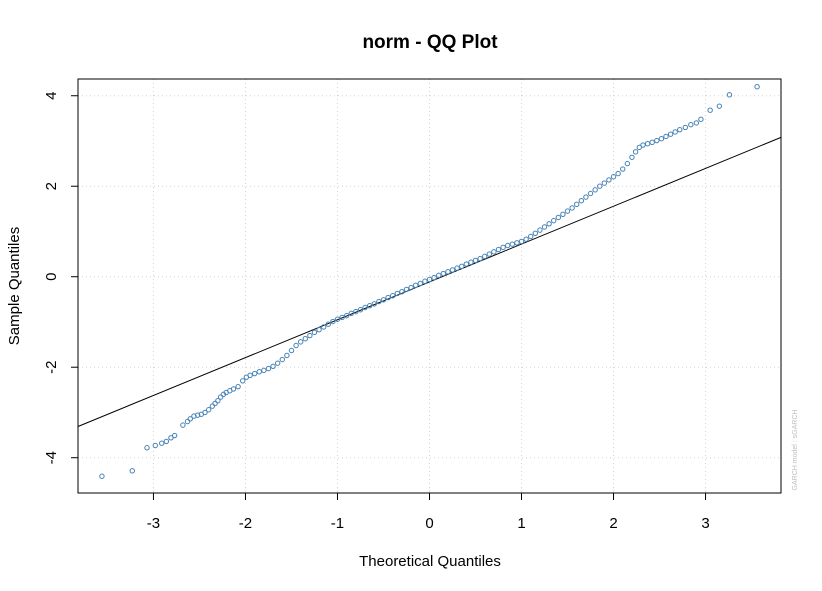 The height and width of the screenshot is (591, 822). I want to click on x-tick-label: -1, so click(337, 523).